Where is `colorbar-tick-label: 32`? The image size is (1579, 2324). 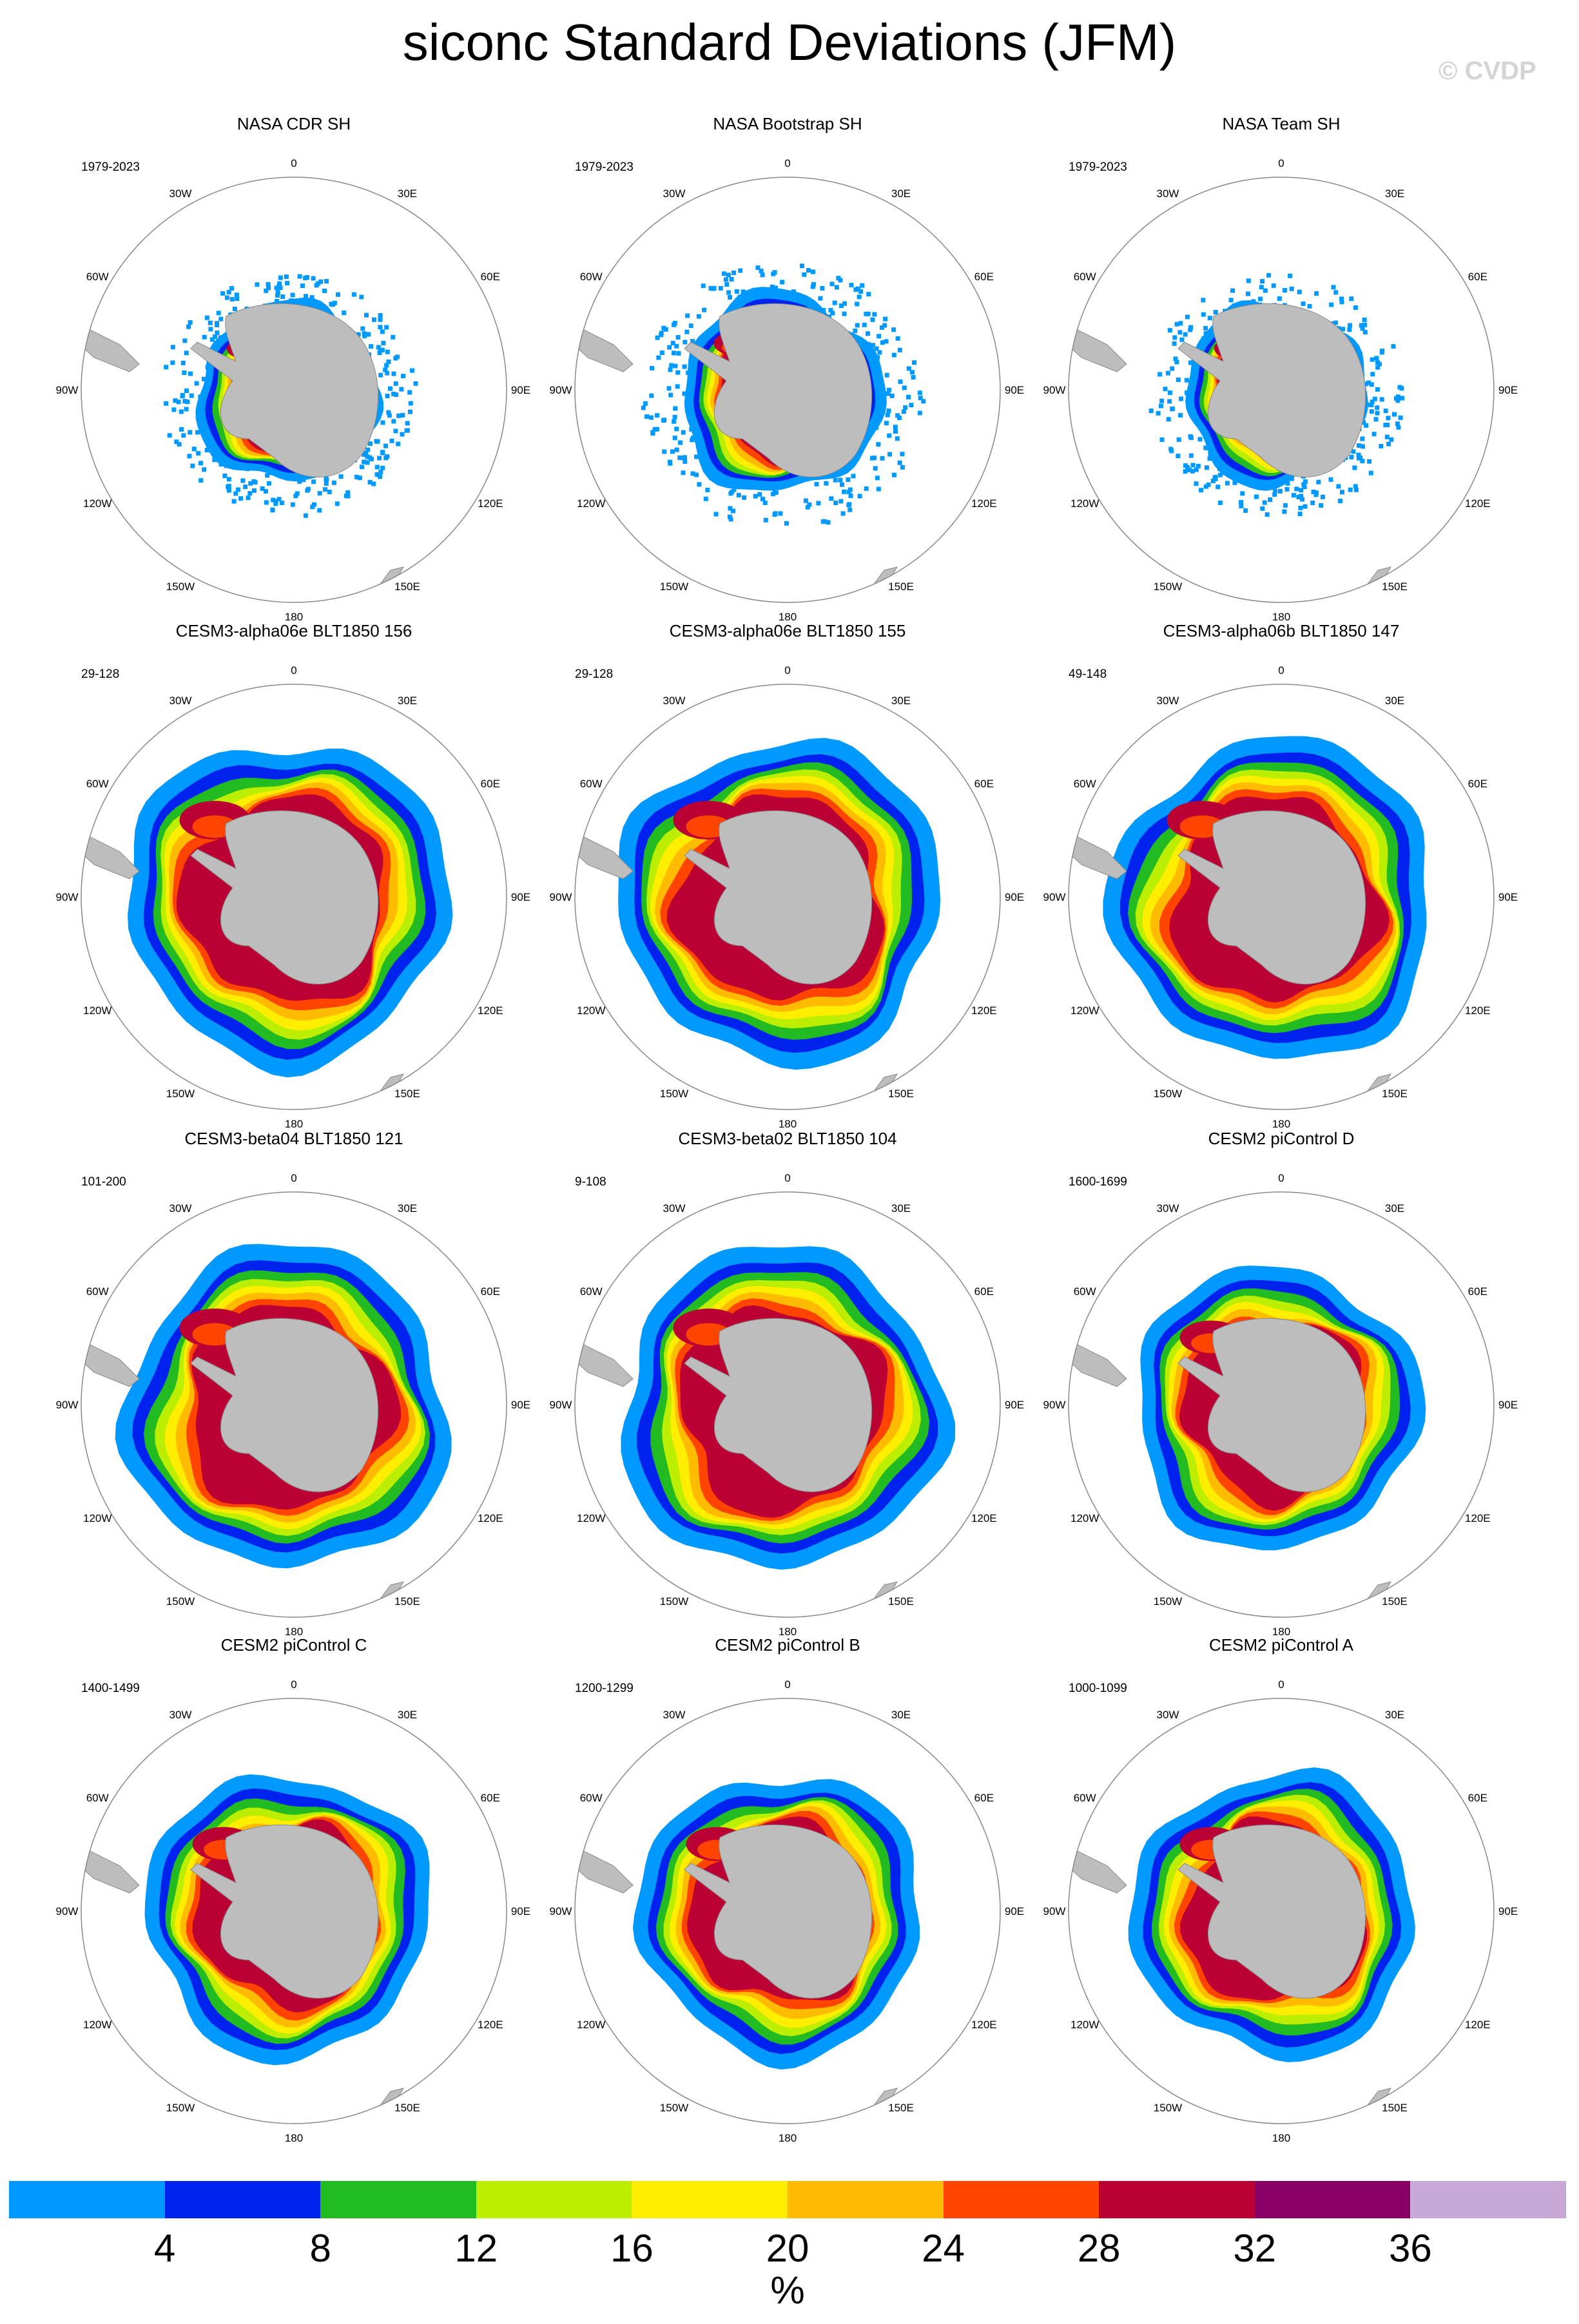
colorbar-tick-label: 32 is located at coordinates (1255, 2248).